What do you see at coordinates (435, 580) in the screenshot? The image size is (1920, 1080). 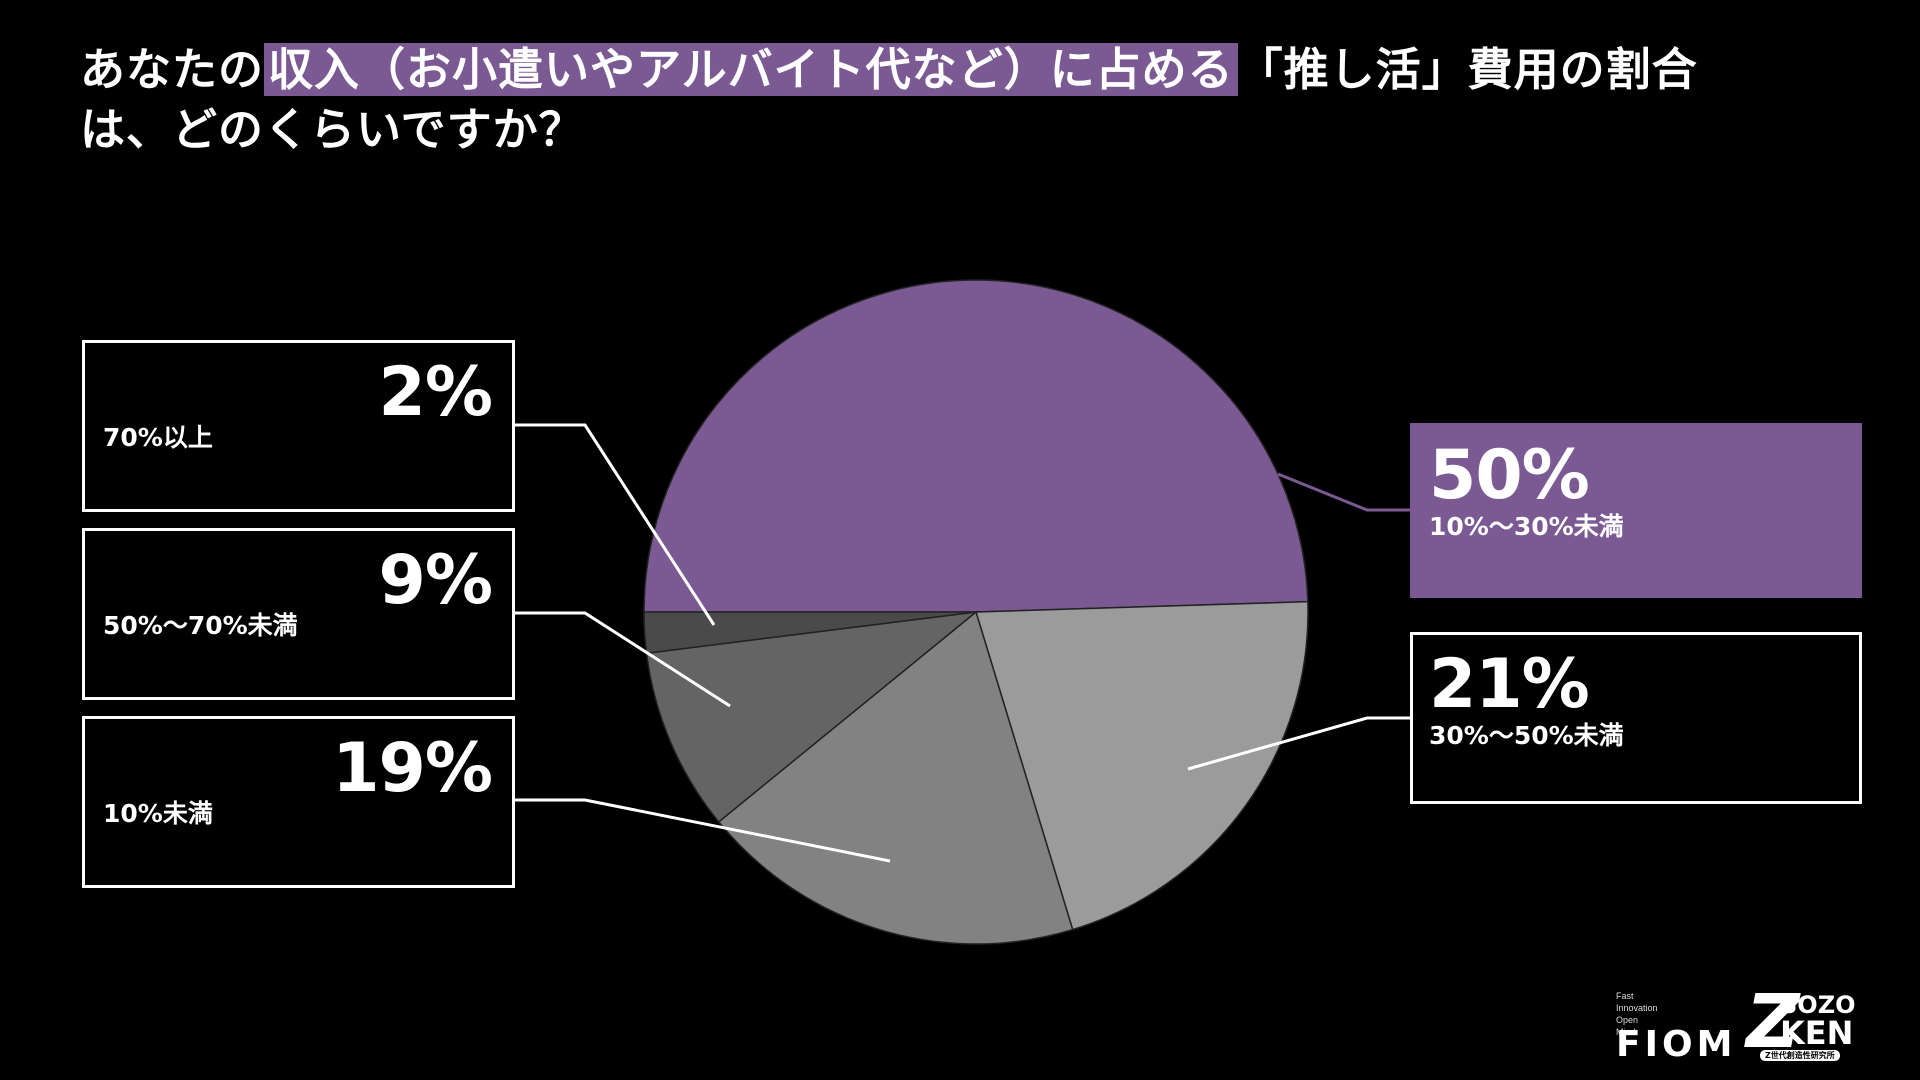 I see `slice-value-label: 9%` at bounding box center [435, 580].